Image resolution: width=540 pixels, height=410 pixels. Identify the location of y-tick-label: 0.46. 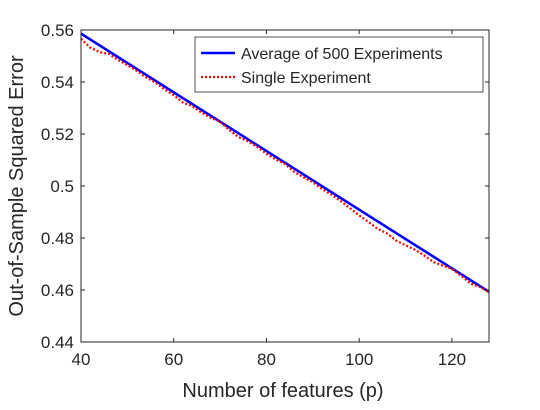
(57, 290).